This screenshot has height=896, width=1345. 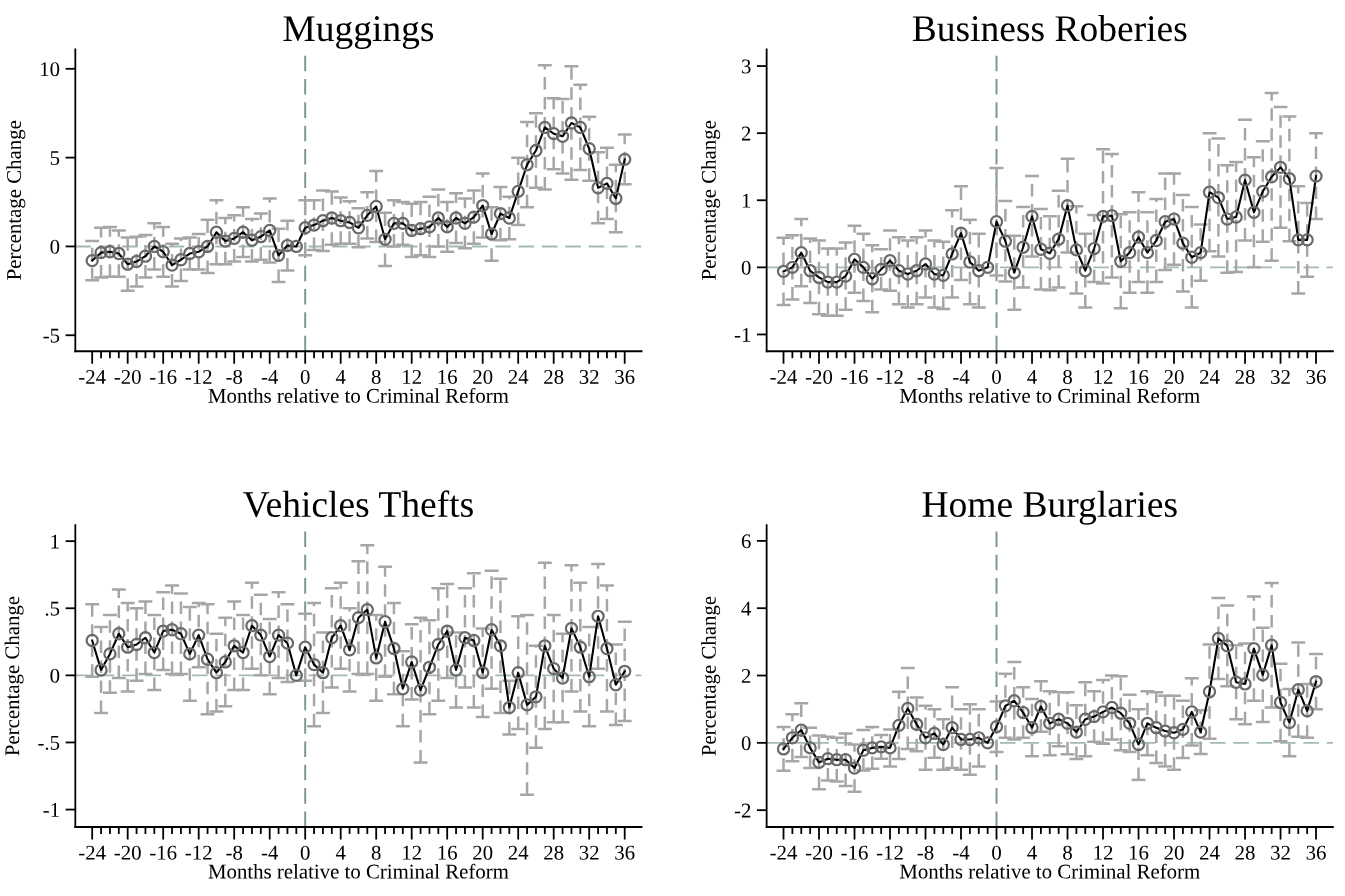 What do you see at coordinates (1049, 28) in the screenshot?
I see `chart-title: Business Roberies` at bounding box center [1049, 28].